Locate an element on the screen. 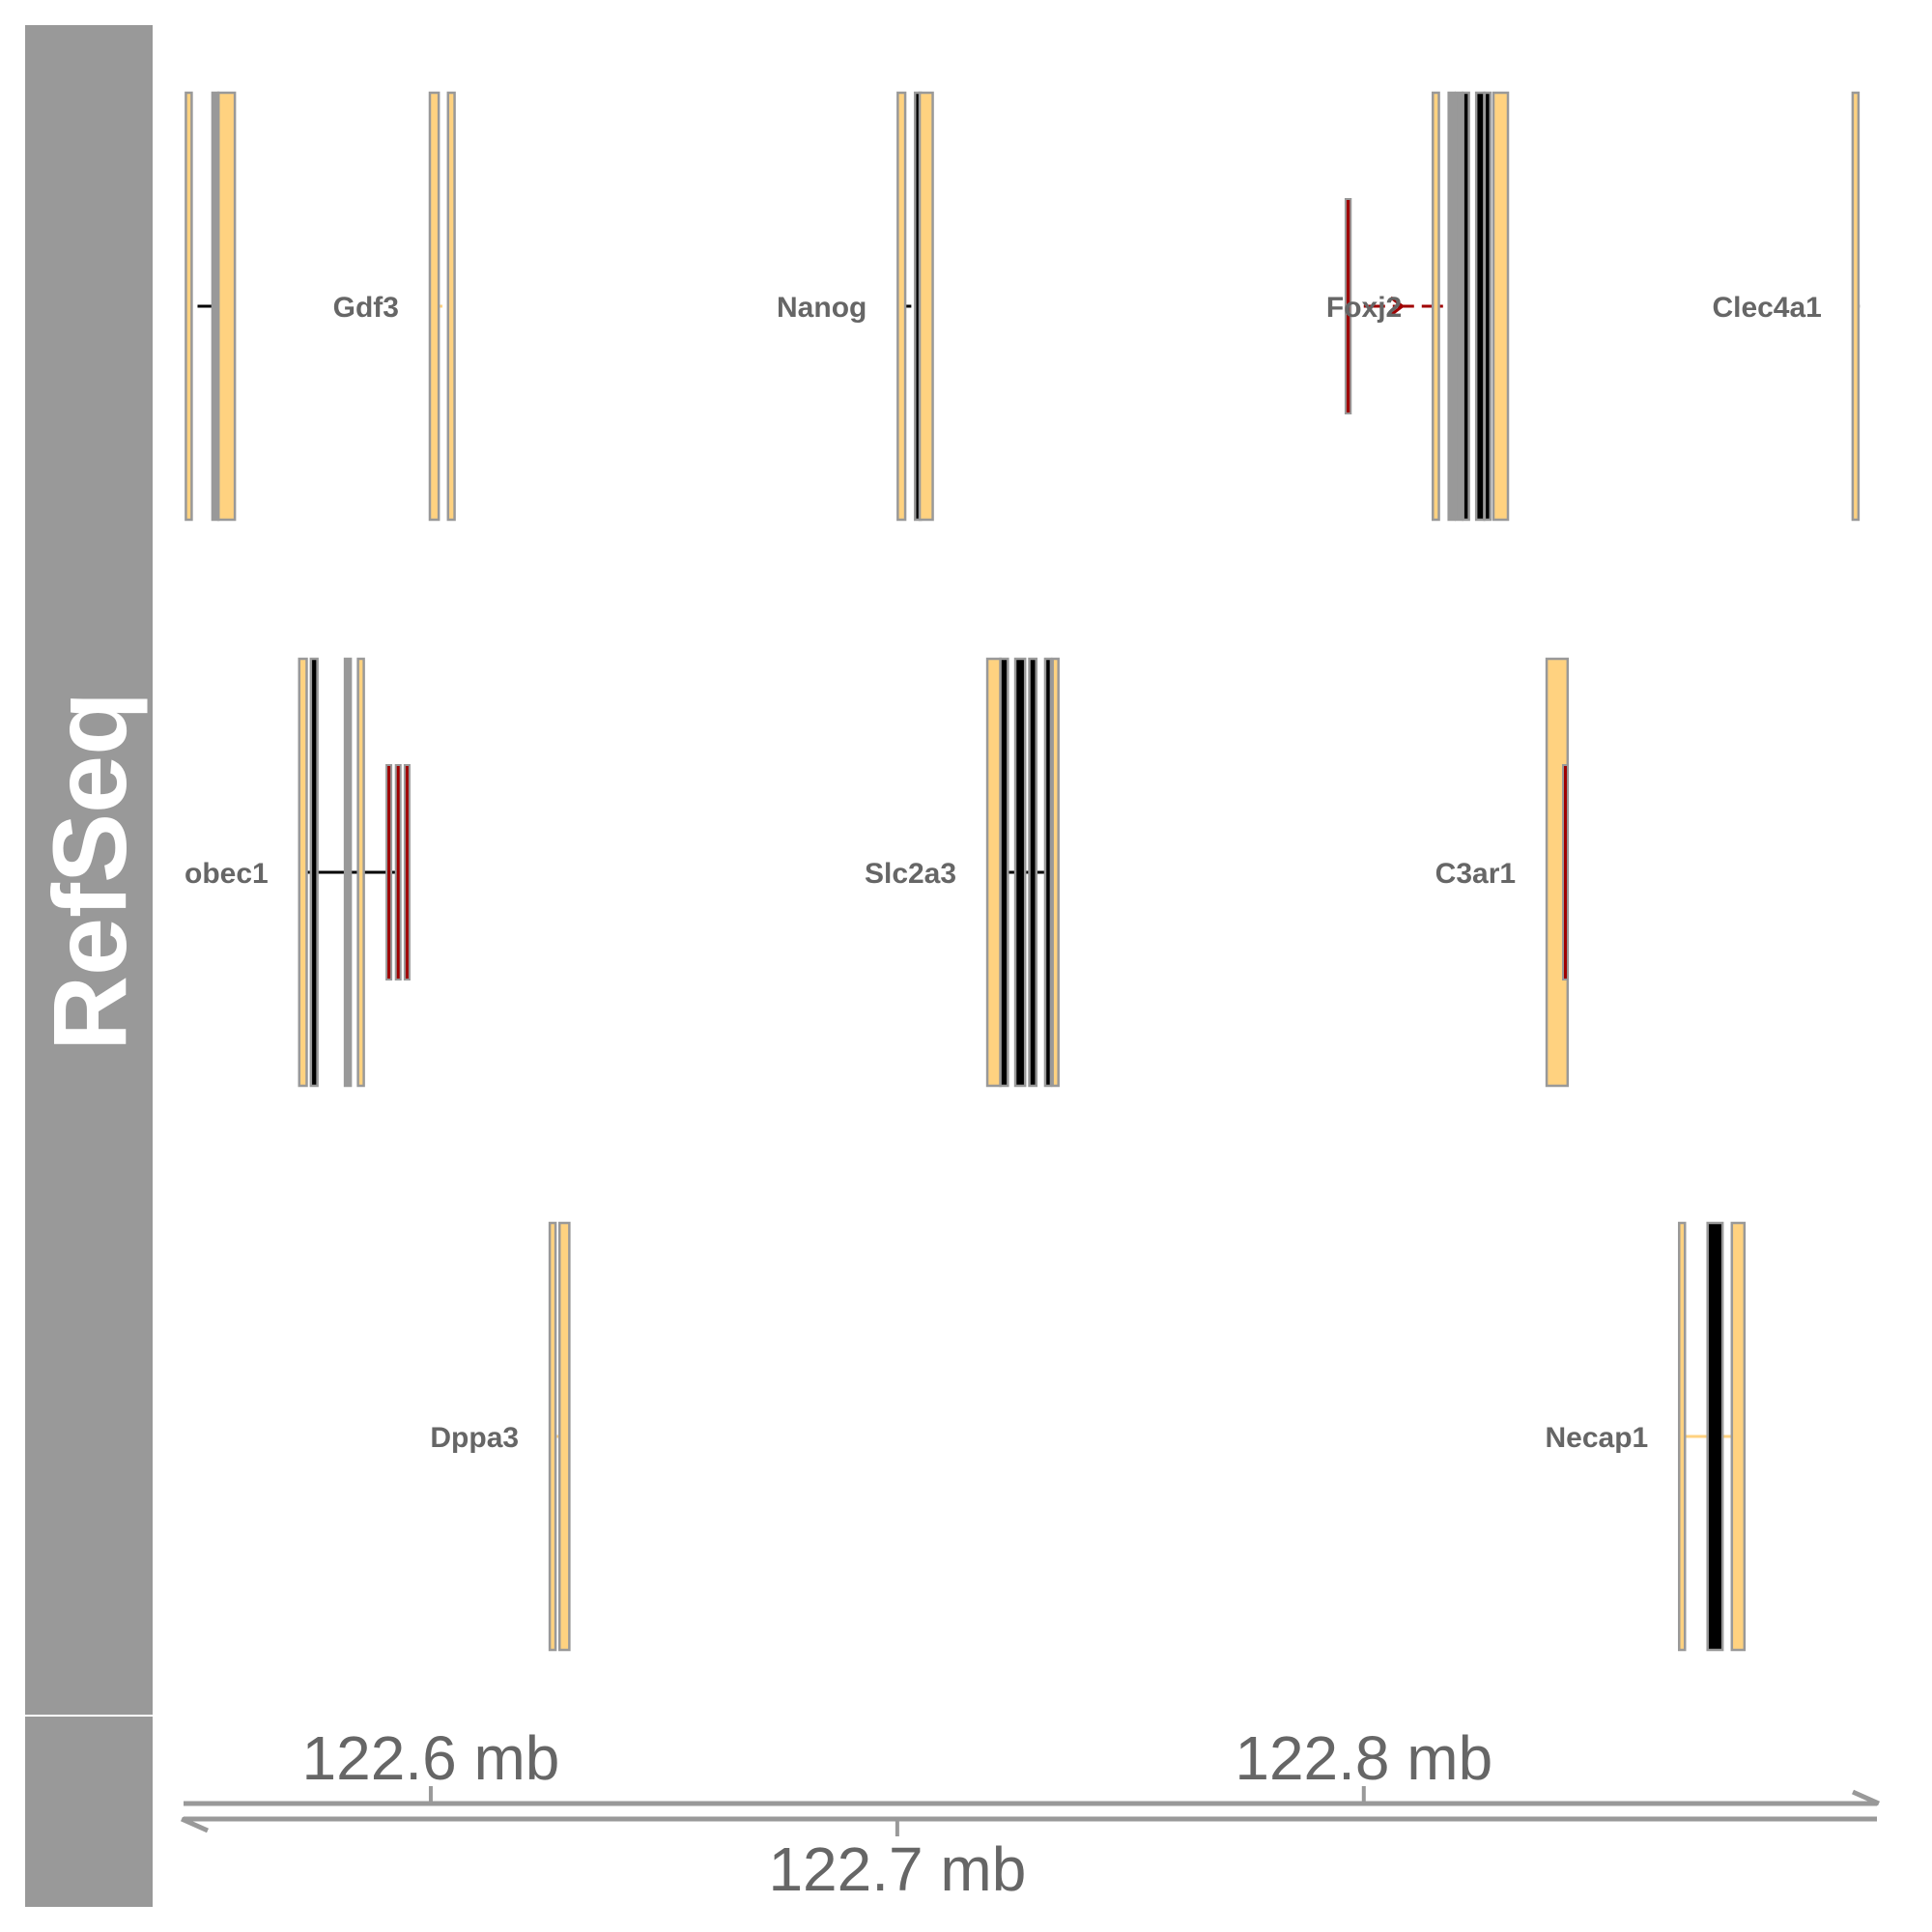 Image resolution: width=1932 pixels, height=1932 pixels. gene-label: Necap1 is located at coordinates (1597, 1438).